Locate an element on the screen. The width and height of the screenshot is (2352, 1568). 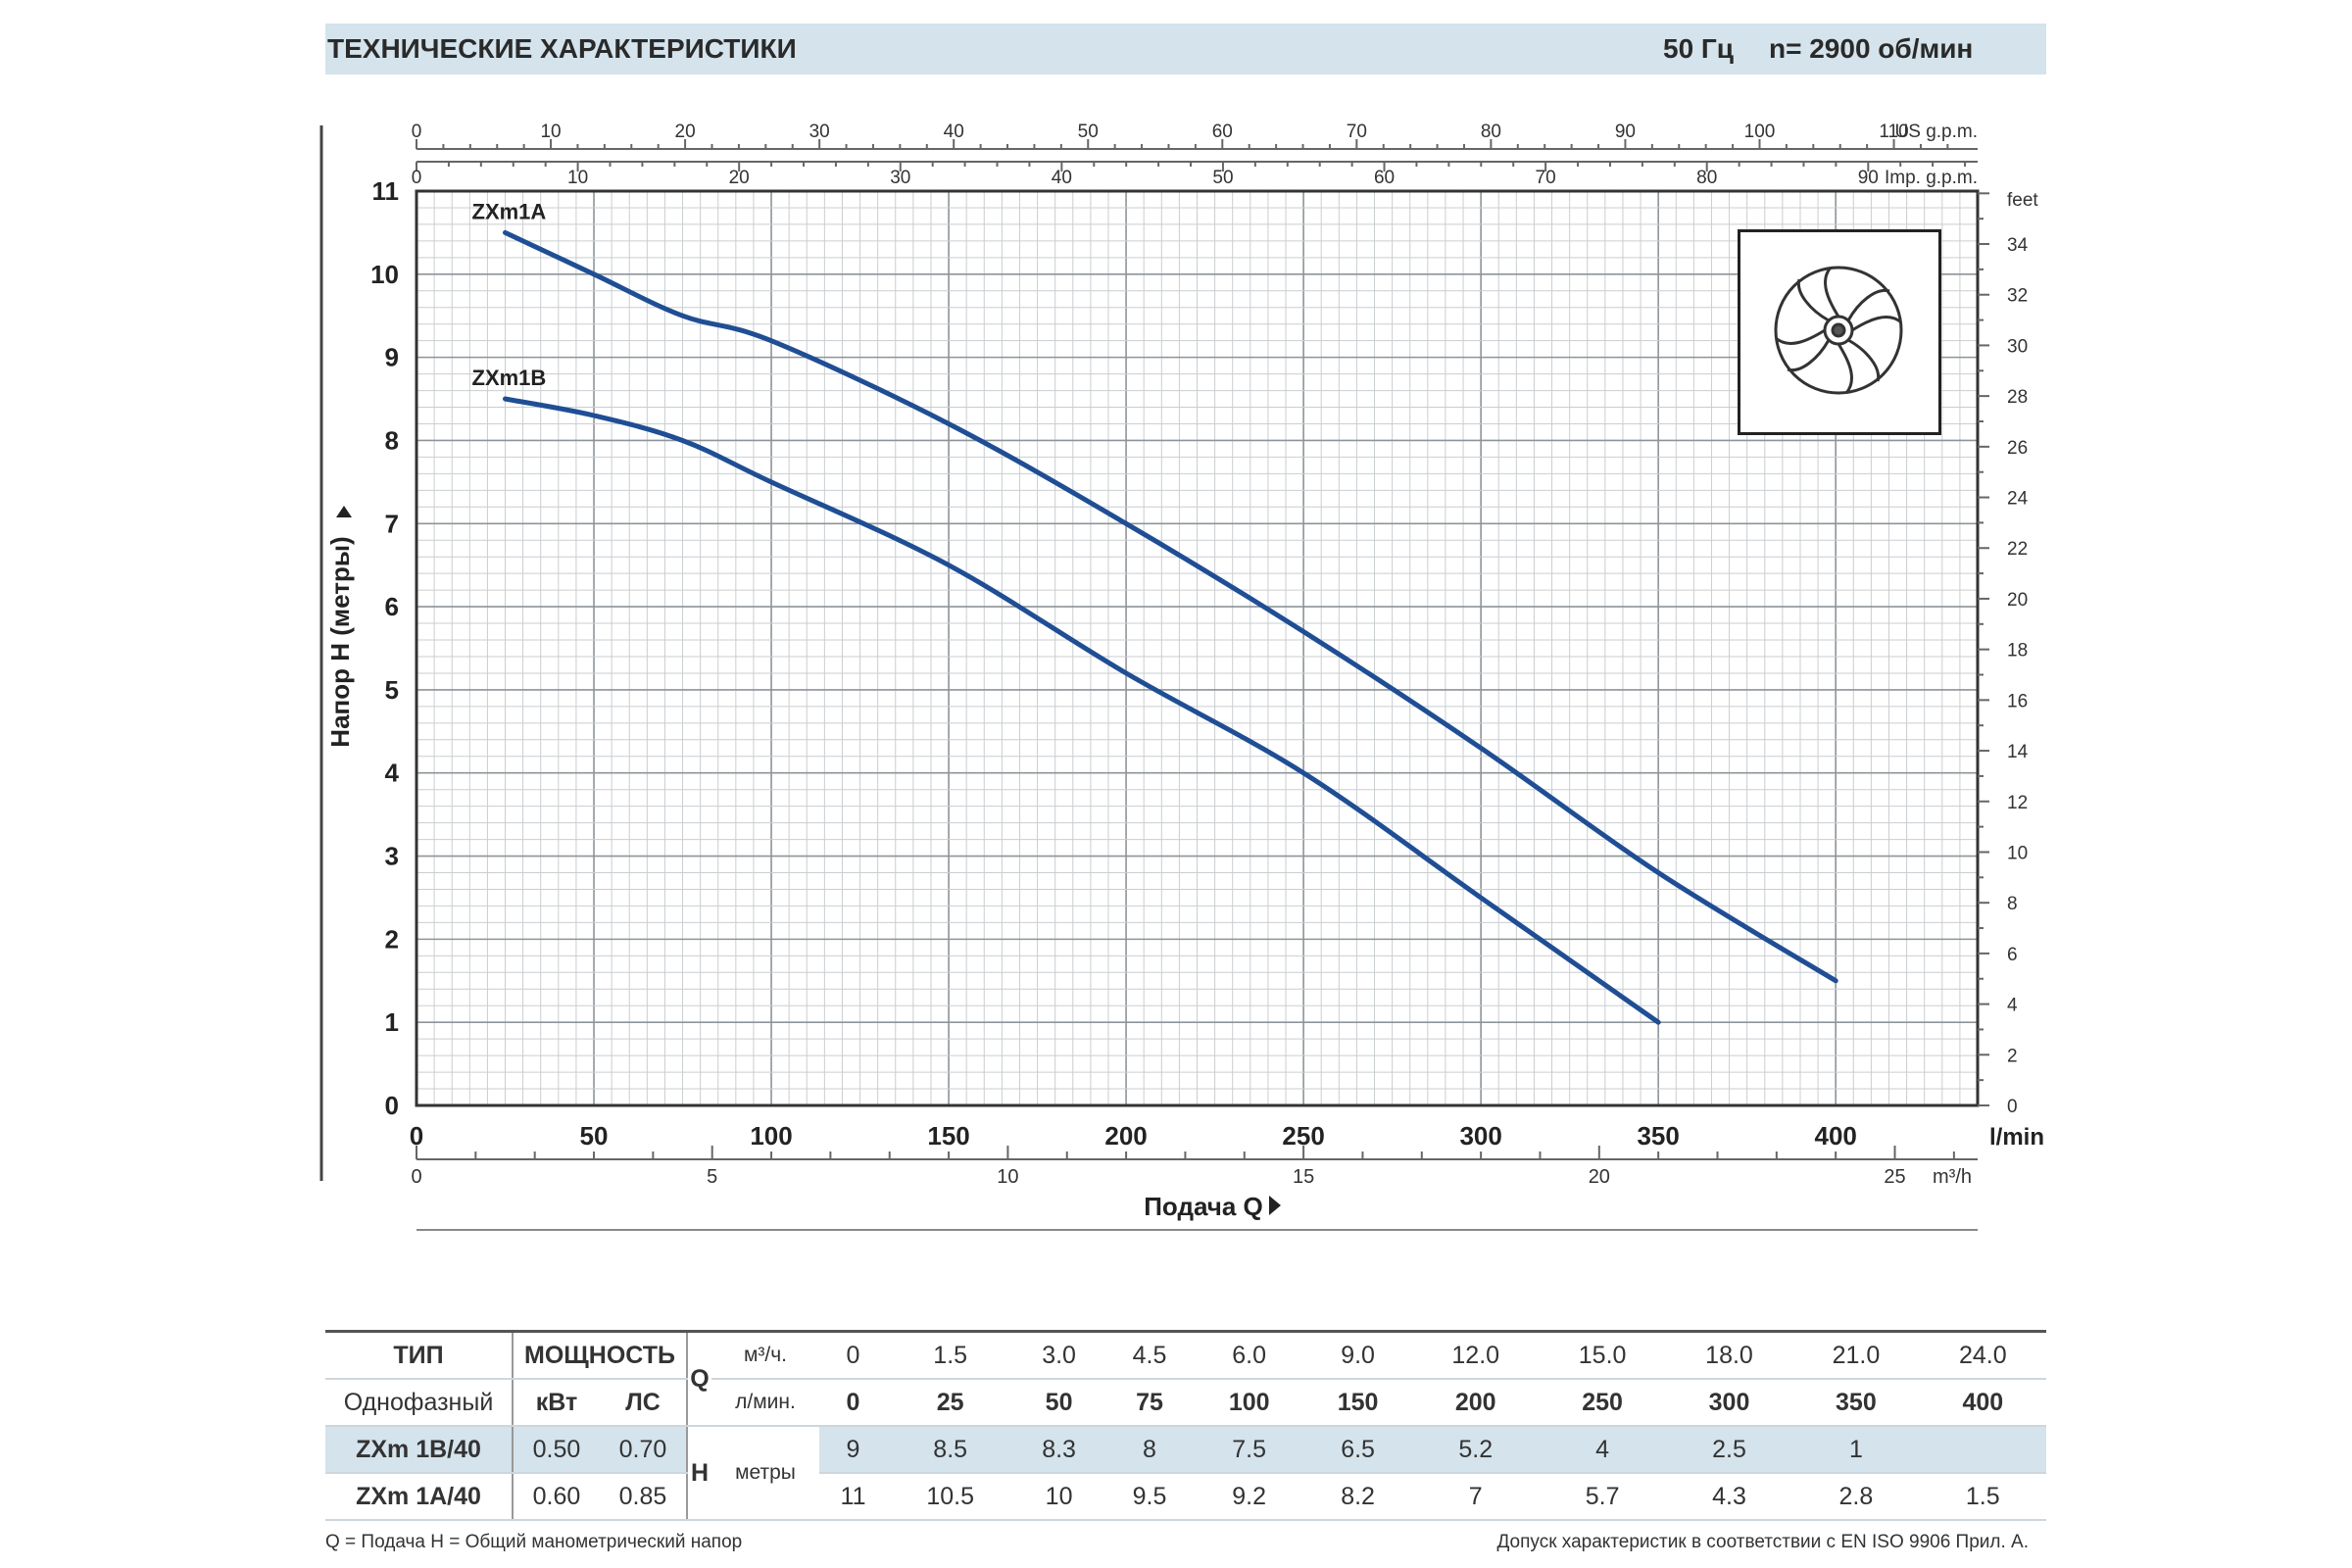
m3h-tick-label: 25 is located at coordinates (1894, 1177).